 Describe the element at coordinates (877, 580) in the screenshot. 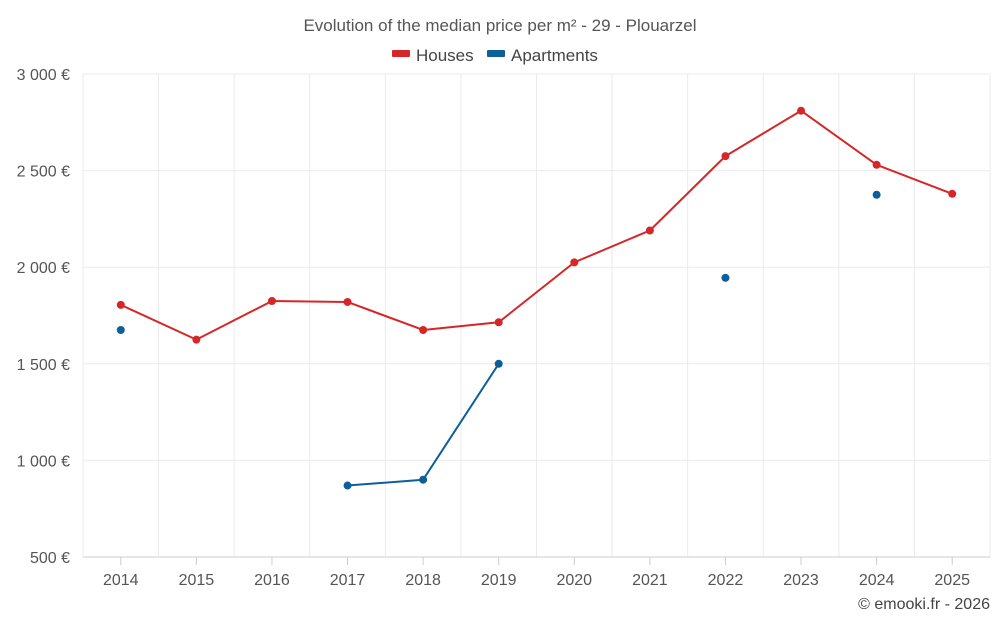

I see `x-tick-label: 2024` at that location.